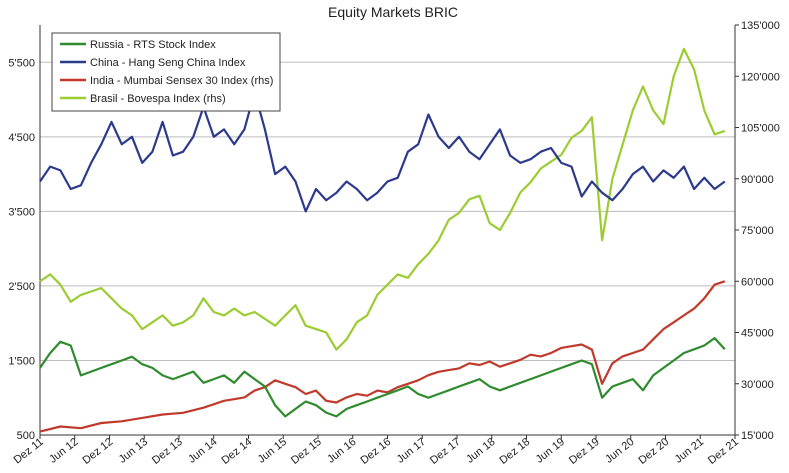 This screenshot has width=789, height=473. Describe the element at coordinates (236, 451) in the screenshot. I see `x-tick-label: Dez 14` at that location.